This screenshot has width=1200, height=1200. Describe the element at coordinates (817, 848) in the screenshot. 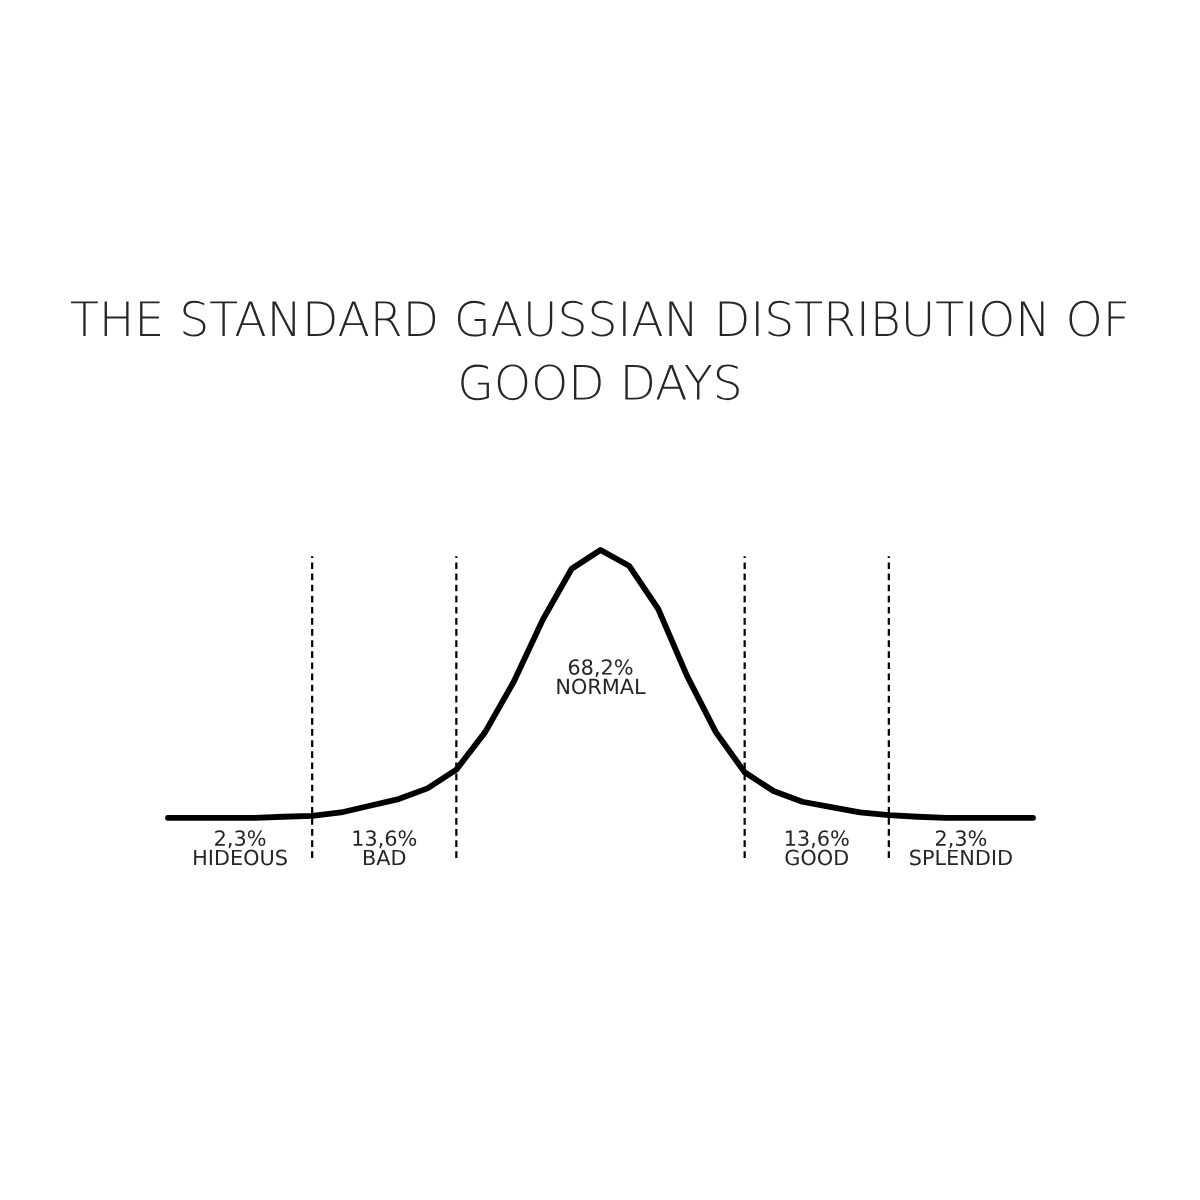

I see `text: 13,6% GOOD` at that location.